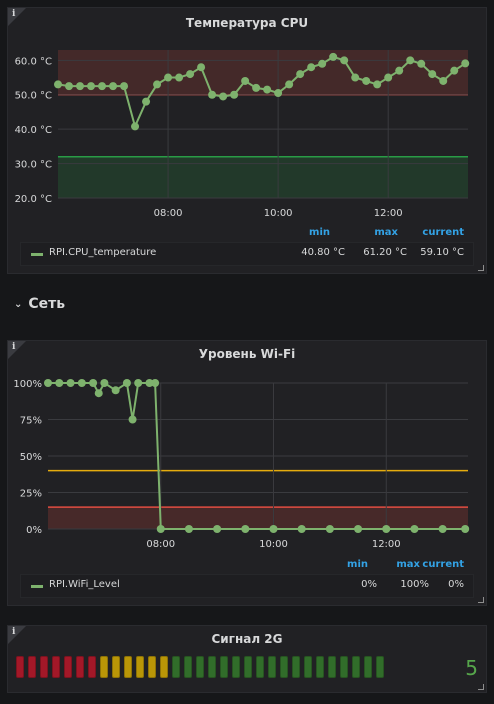  I want to click on series-name: RPI.WiFi_Level, so click(84, 584).